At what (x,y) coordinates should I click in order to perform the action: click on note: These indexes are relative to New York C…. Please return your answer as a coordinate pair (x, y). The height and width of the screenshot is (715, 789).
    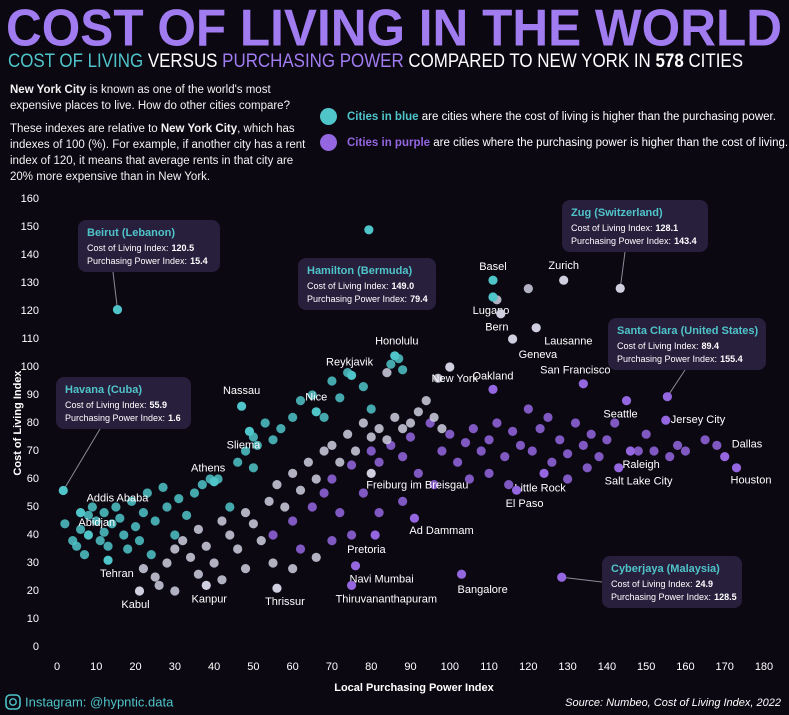
    Looking at the image, I should click on (162, 153).